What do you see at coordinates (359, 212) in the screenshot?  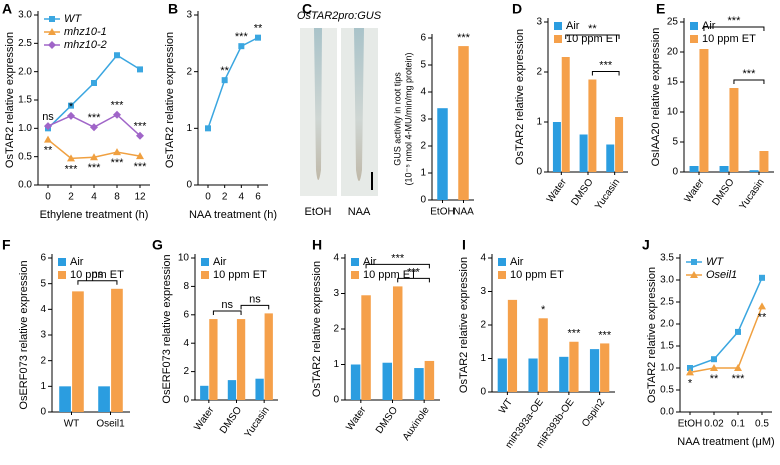 I see `image-label: NAA` at bounding box center [359, 212].